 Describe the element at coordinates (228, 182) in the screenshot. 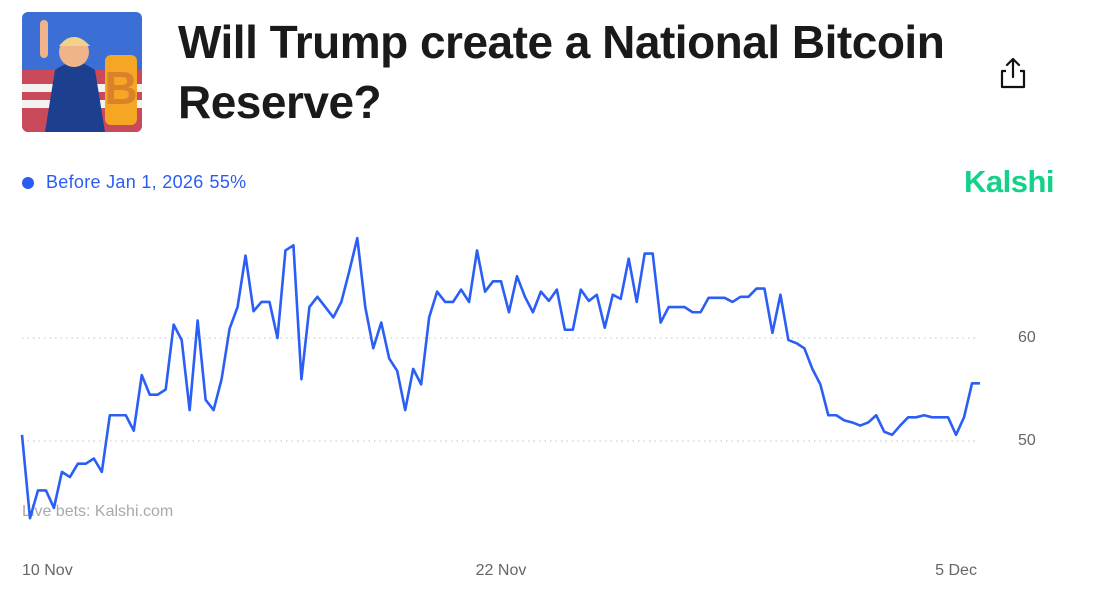

I see `current-value: 55%` at that location.